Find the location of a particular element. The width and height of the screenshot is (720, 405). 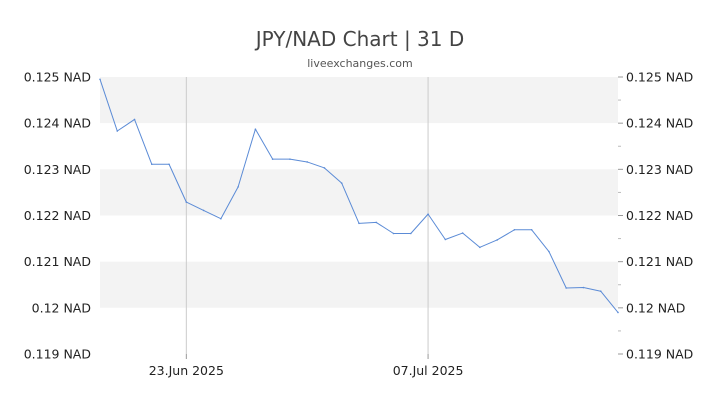

x-axis: 23.Jun 2025 07.Jul 2025 is located at coordinates (306, 366).